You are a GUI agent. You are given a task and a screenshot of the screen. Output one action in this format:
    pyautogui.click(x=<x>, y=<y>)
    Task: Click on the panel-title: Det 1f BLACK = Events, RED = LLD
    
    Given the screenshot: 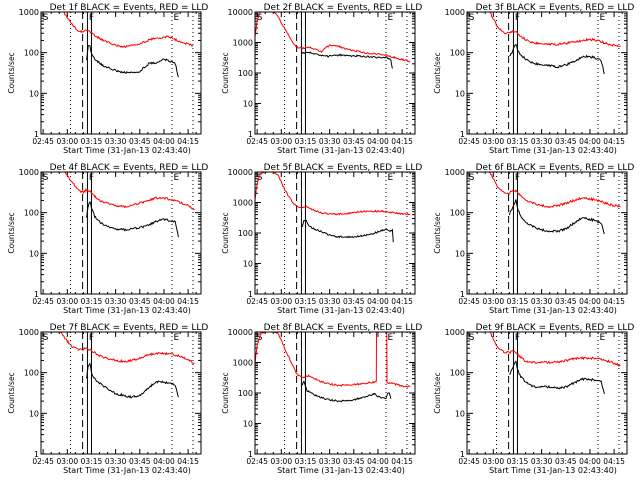 What is the action you would take?
    pyautogui.click(x=129, y=8)
    